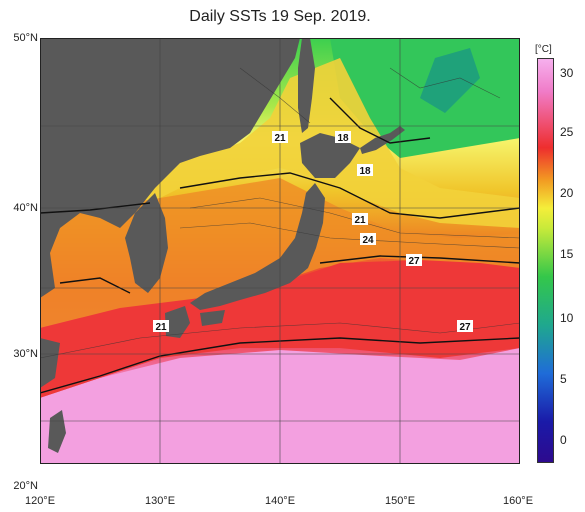 This screenshot has width=585, height=512. What do you see at coordinates (567, 318) in the screenshot?
I see `colorbar-tick-10: 10` at bounding box center [567, 318].